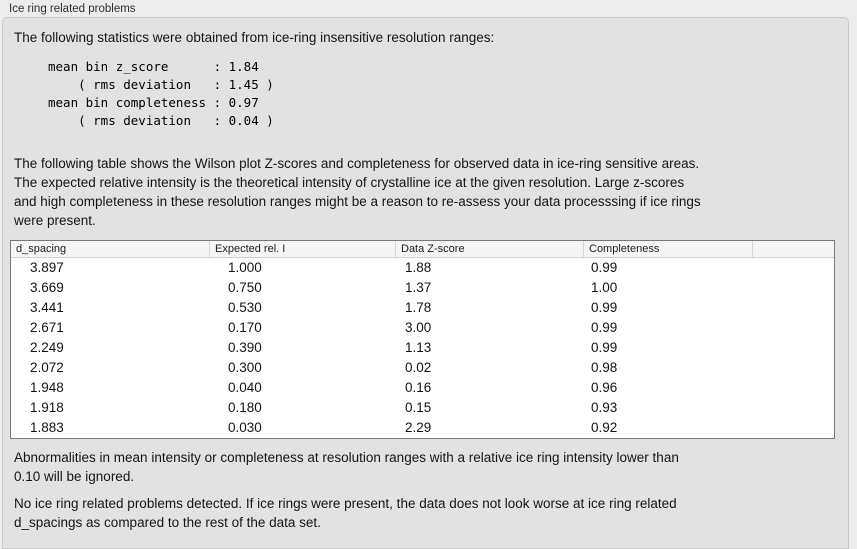 The image size is (857, 549). Describe the element at coordinates (489, 249) in the screenshot. I see `column-header-data-z-score: Data Z-score` at that location.